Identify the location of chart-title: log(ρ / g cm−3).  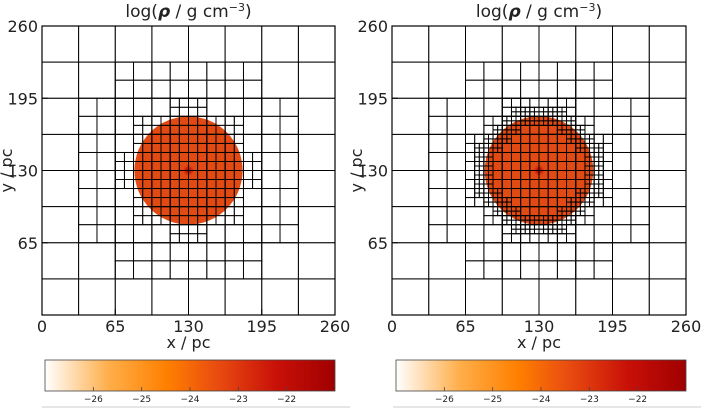
(188, 11).